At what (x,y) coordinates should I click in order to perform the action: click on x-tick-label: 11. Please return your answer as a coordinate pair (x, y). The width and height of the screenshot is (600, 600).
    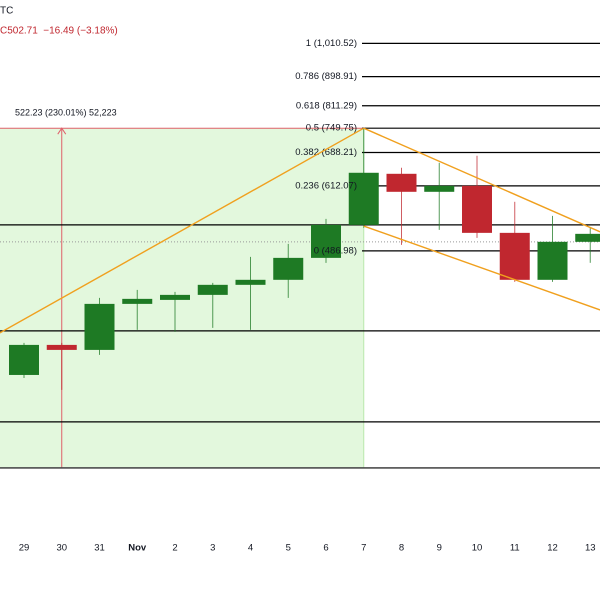
    Looking at the image, I should click on (515, 548).